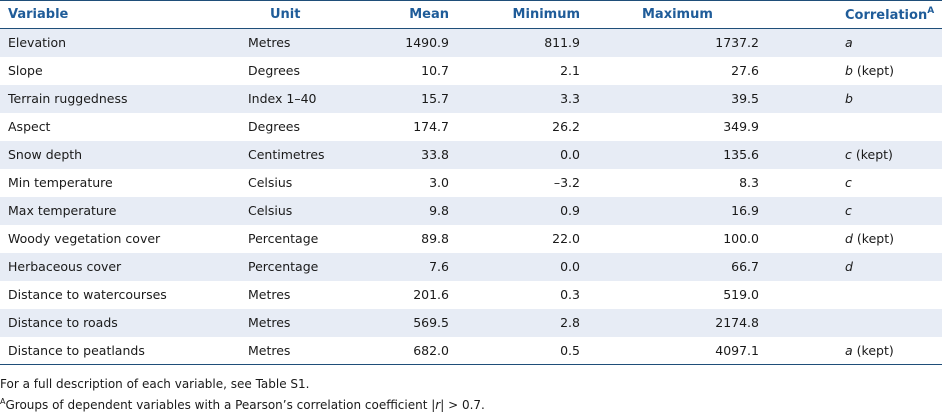 This screenshot has width=942, height=414. What do you see at coordinates (745, 266) in the screenshot?
I see `cell-maximum: 66.7` at bounding box center [745, 266].